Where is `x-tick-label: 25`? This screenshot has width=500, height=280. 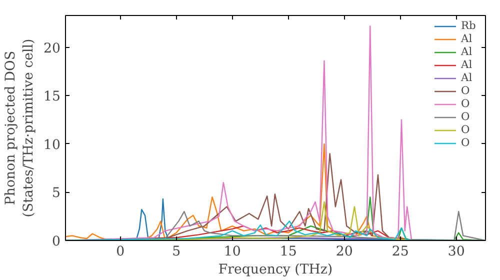 x-tick-label: 25 is located at coordinates (400, 252).